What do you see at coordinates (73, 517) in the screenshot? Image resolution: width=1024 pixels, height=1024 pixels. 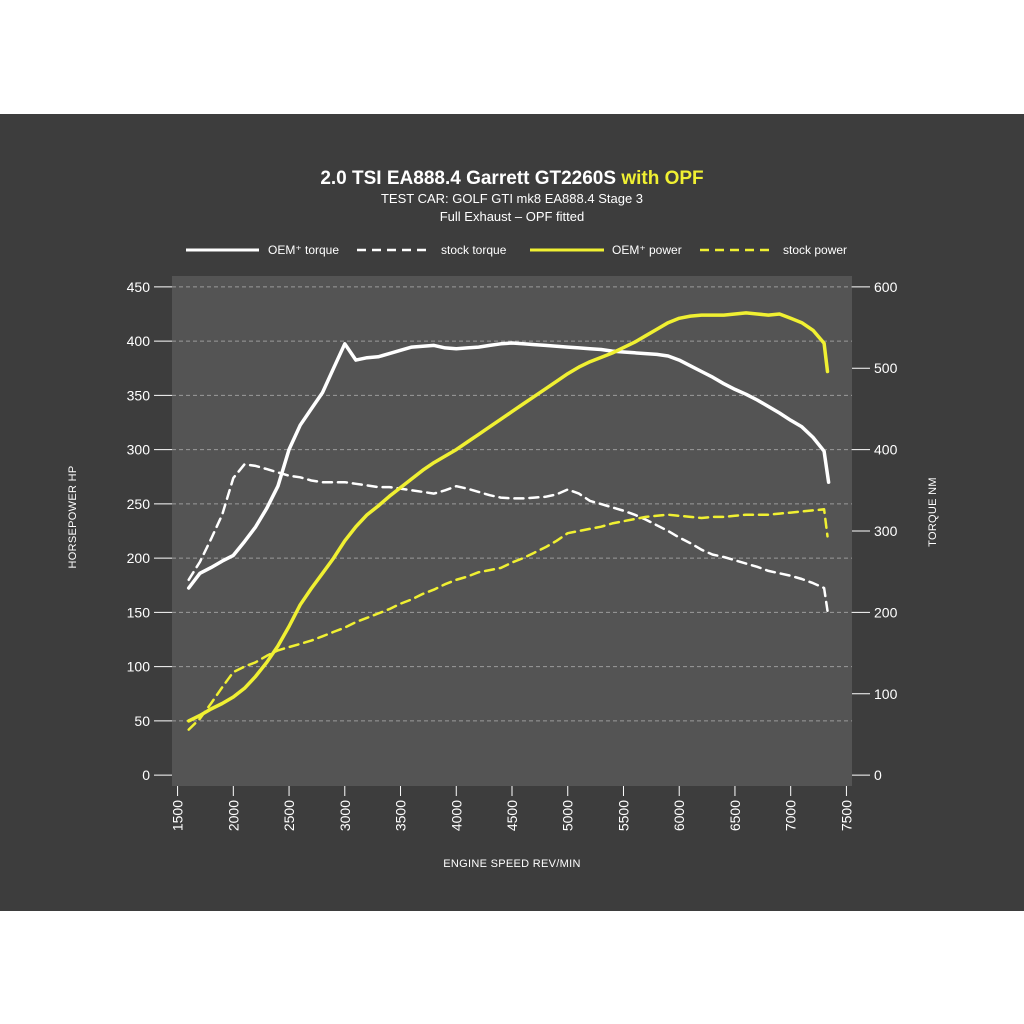 I see `left-axis-title: HORSEPOWER HP` at bounding box center [73, 517].